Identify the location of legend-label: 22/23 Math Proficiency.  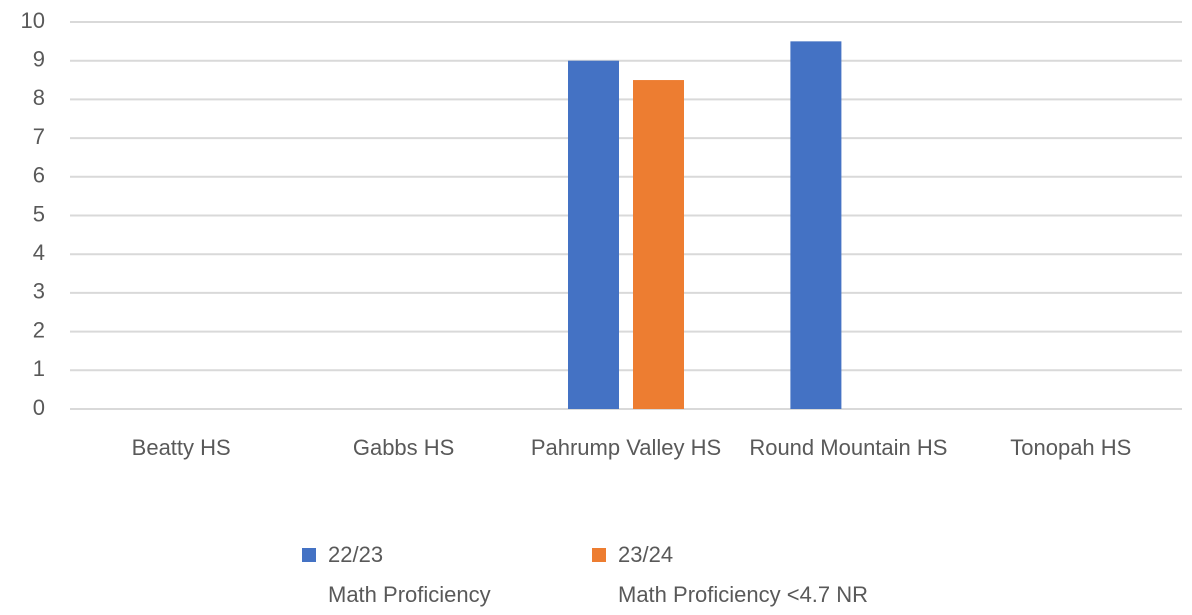
(409, 574).